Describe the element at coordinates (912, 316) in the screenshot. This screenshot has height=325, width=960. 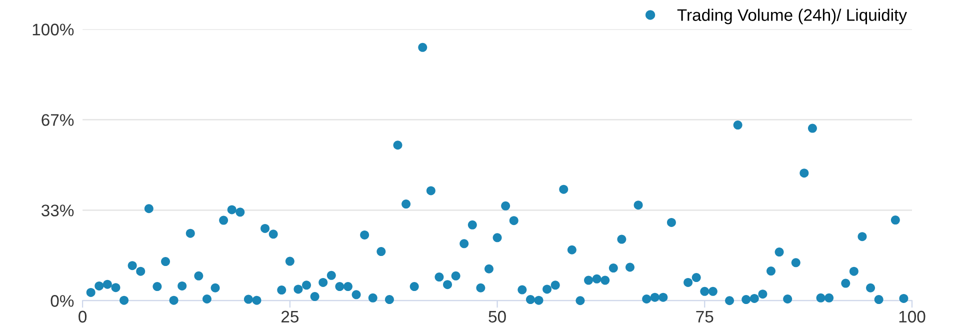
I see `x-tick-label: 100` at that location.